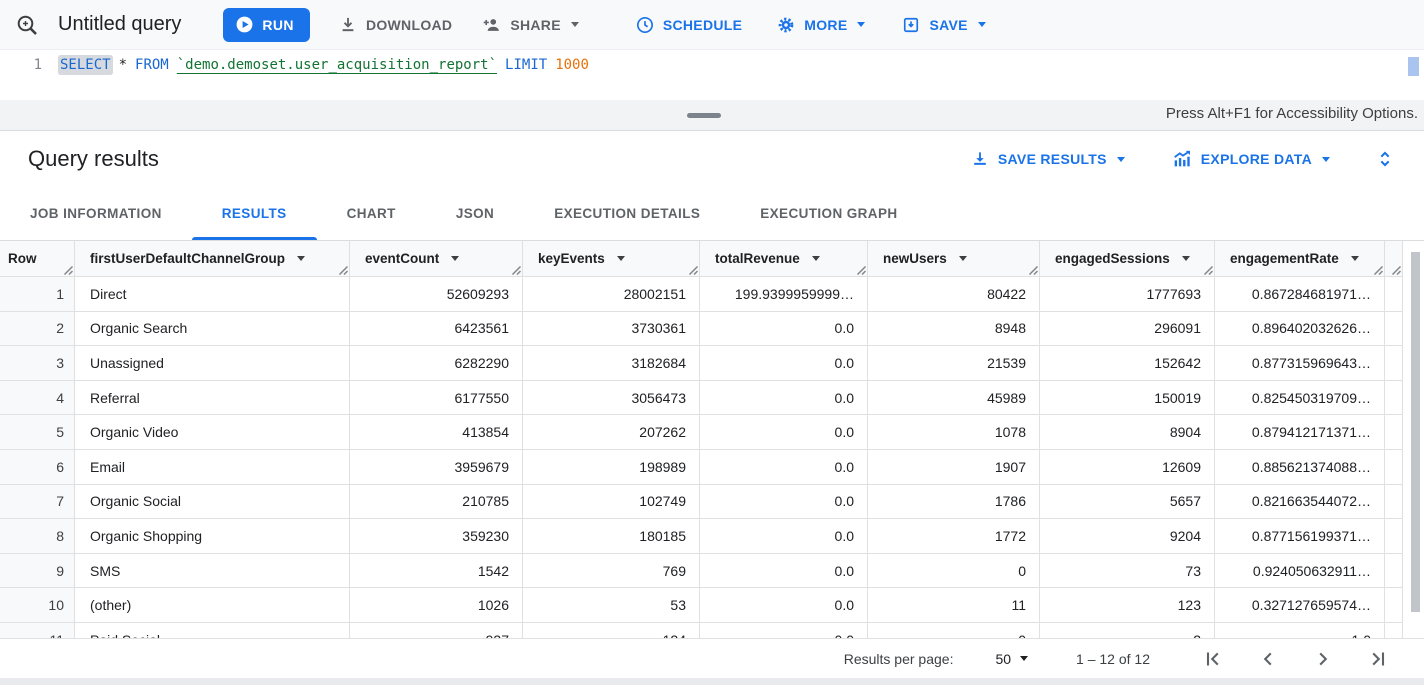  Describe the element at coordinates (1323, 659) in the screenshot. I see `next-page-button` at that location.